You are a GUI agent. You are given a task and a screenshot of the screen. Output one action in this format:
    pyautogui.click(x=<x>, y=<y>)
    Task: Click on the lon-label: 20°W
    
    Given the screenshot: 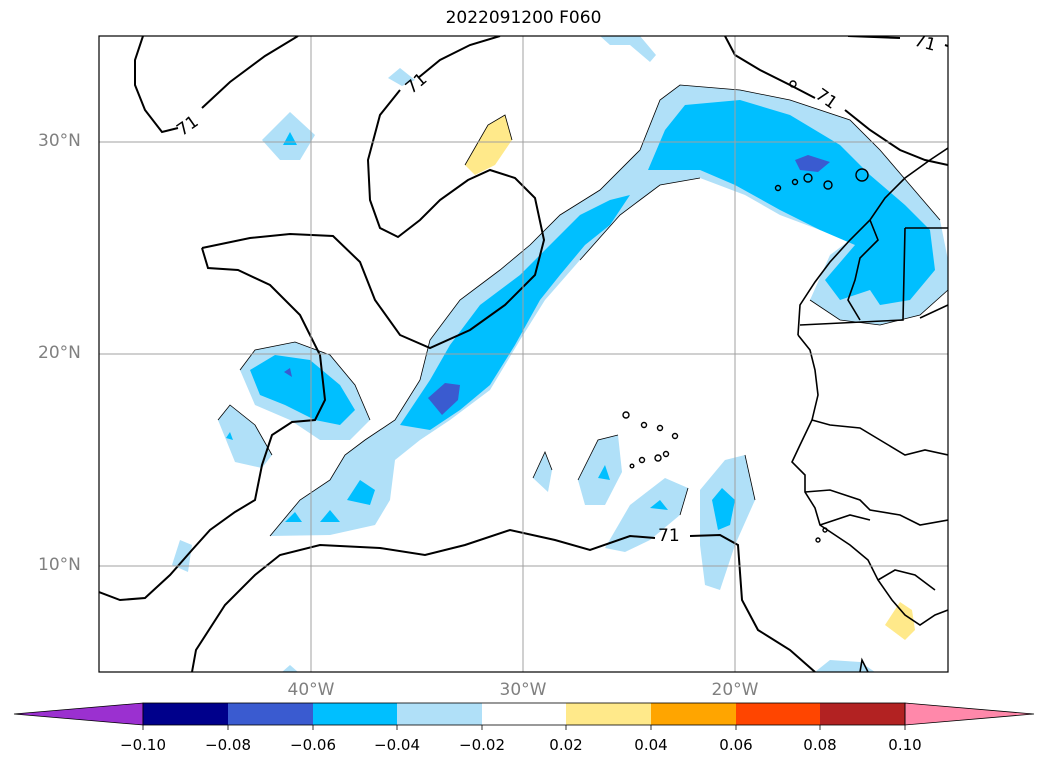 What is the action you would take?
    pyautogui.click(x=735, y=690)
    